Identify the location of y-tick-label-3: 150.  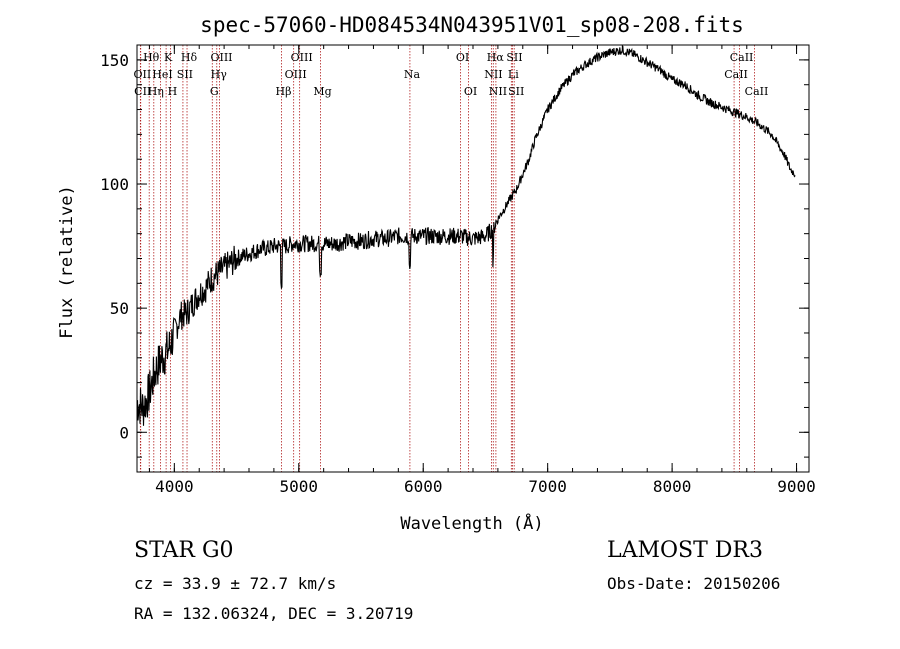
(114, 60).